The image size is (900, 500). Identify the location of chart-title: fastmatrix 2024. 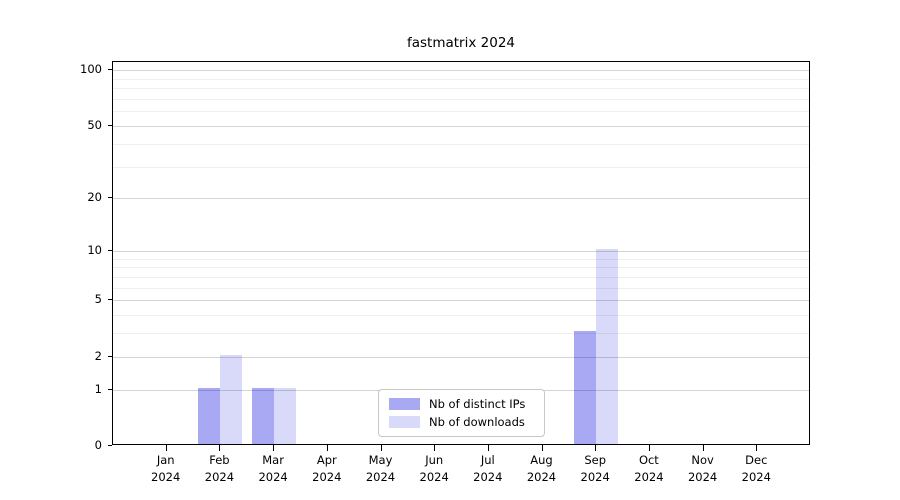
(460, 43).